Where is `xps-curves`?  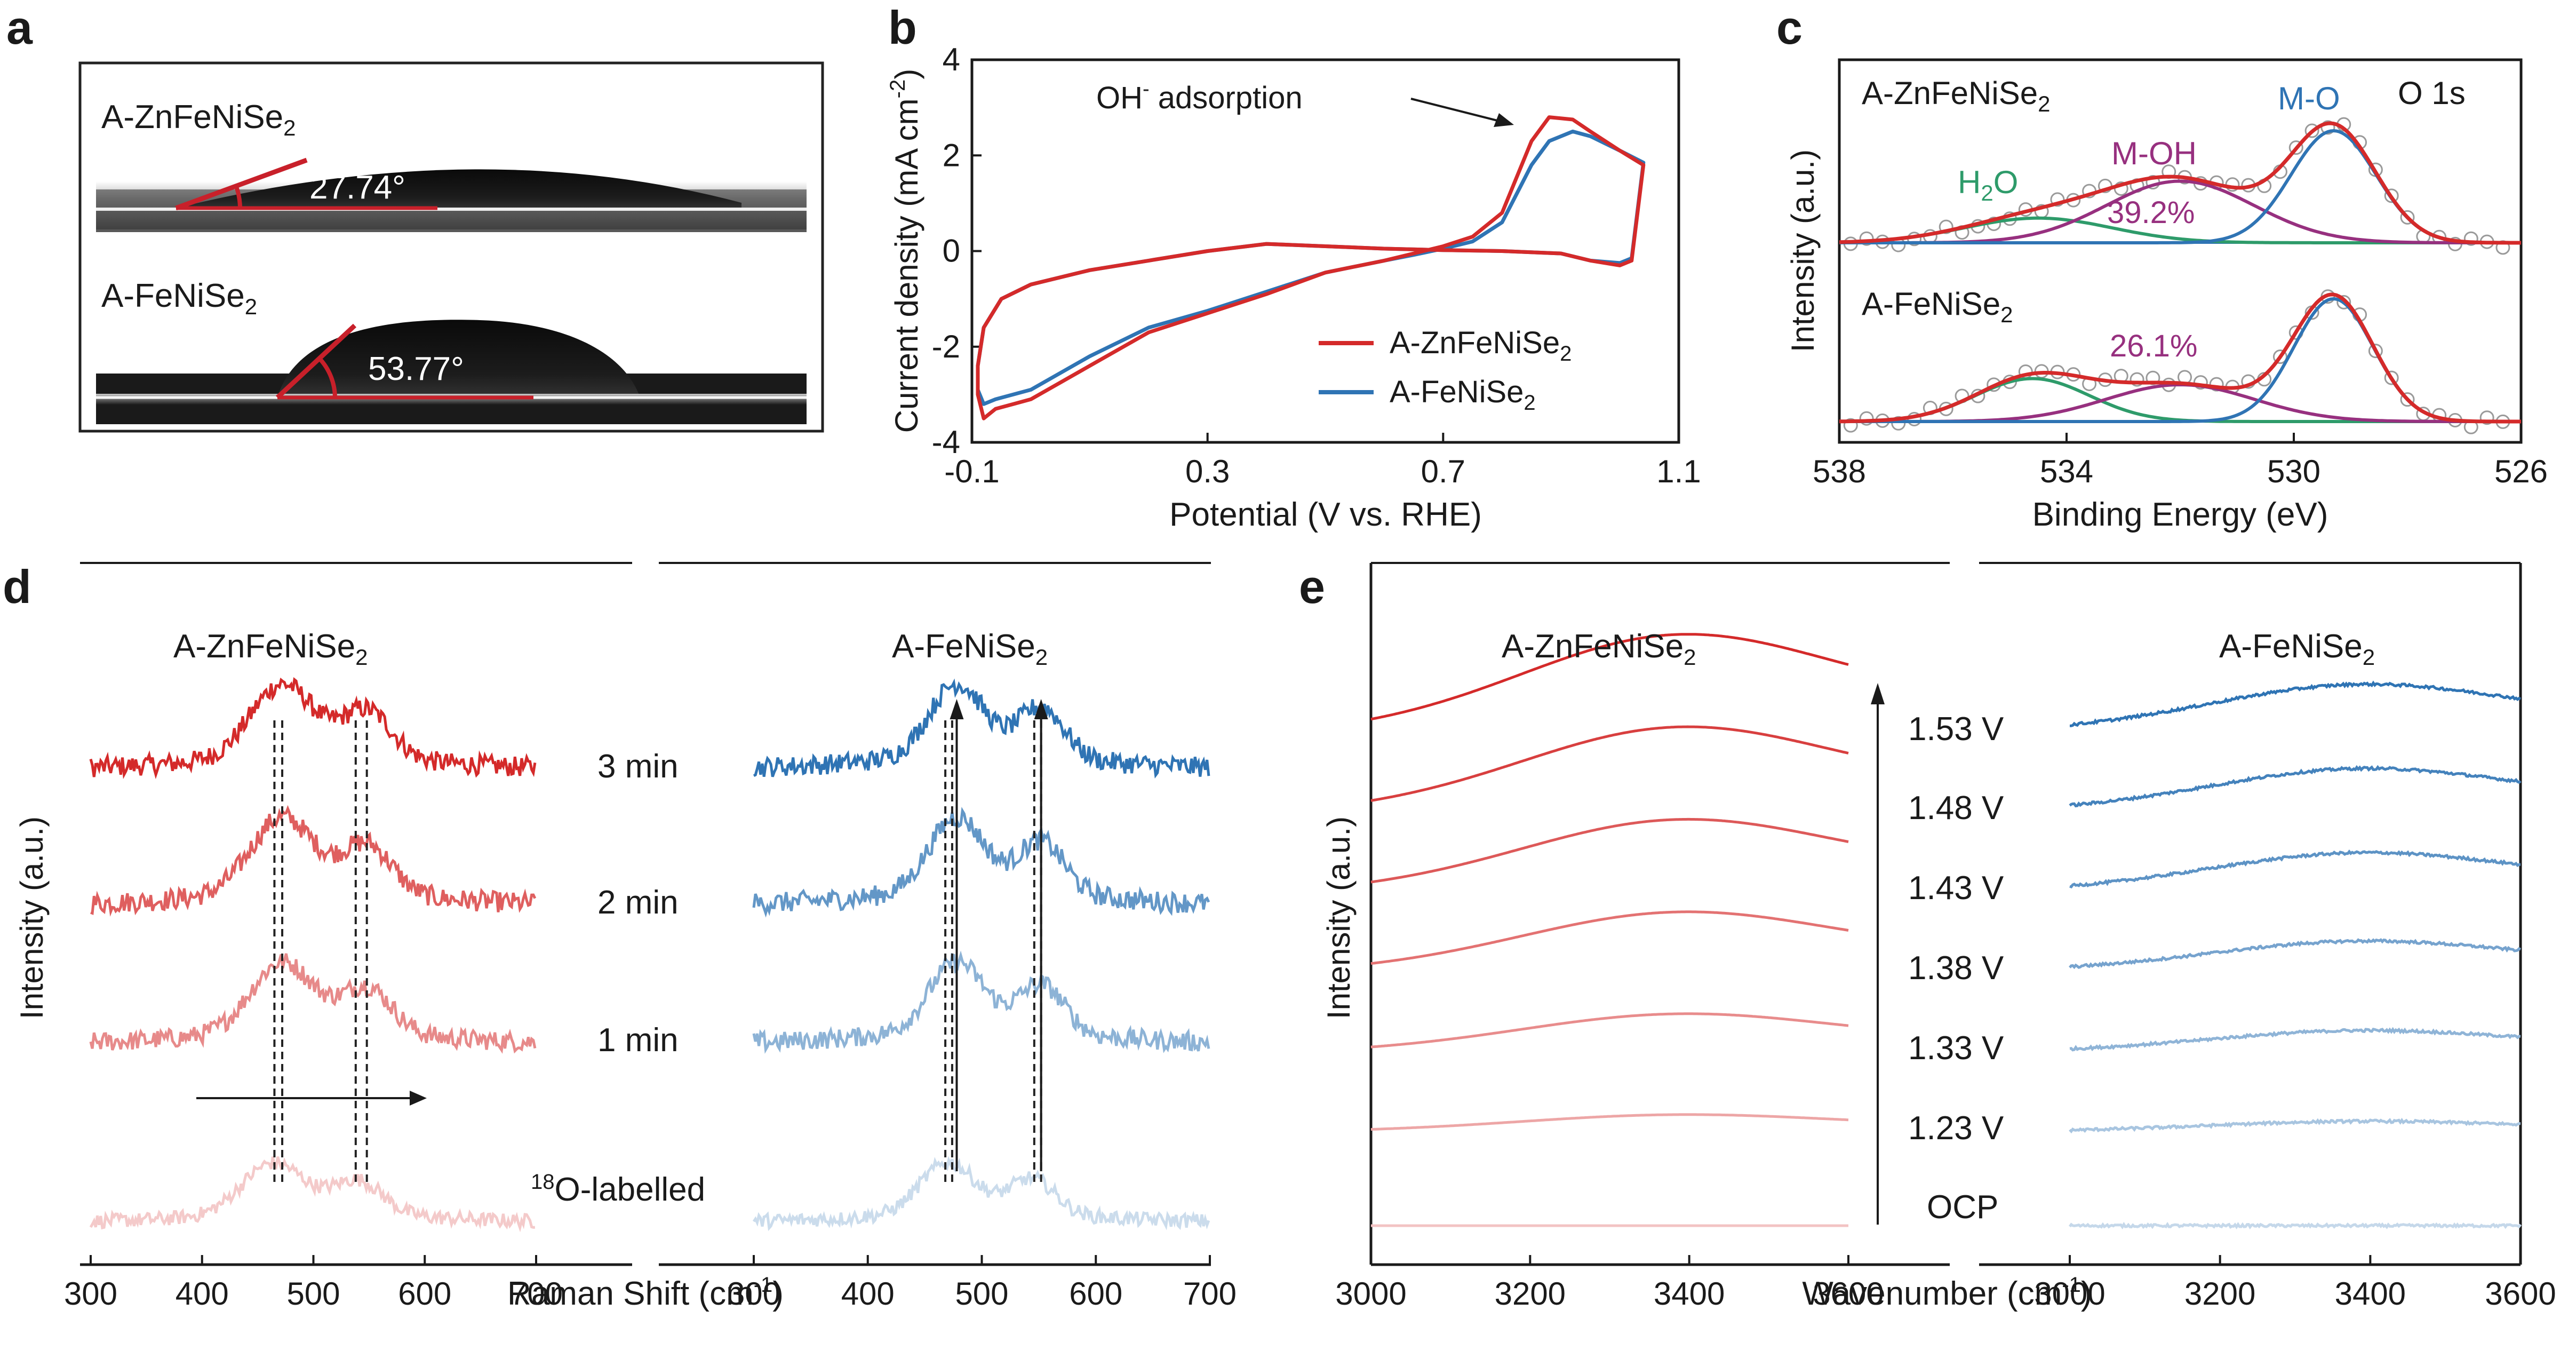 xps-curves is located at coordinates (2180, 275).